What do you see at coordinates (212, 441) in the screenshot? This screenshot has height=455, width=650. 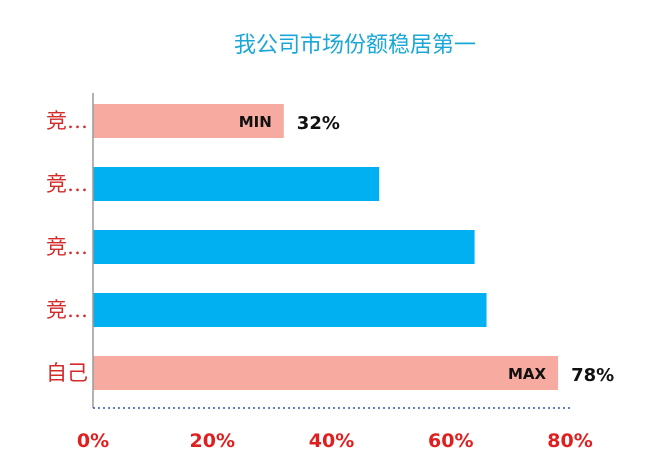 I see `x-tick-label: 20%` at bounding box center [212, 441].